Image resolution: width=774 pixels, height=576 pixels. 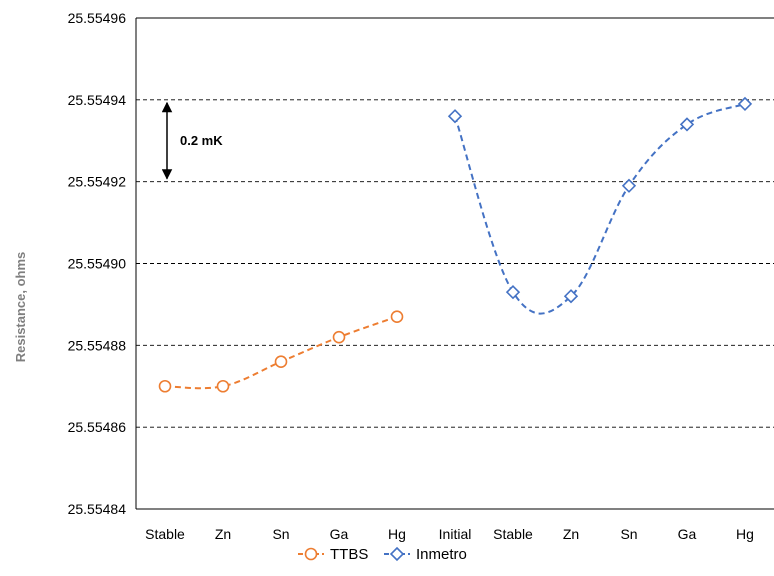 I want to click on annotation: 0.2 mK, so click(x=192, y=140).